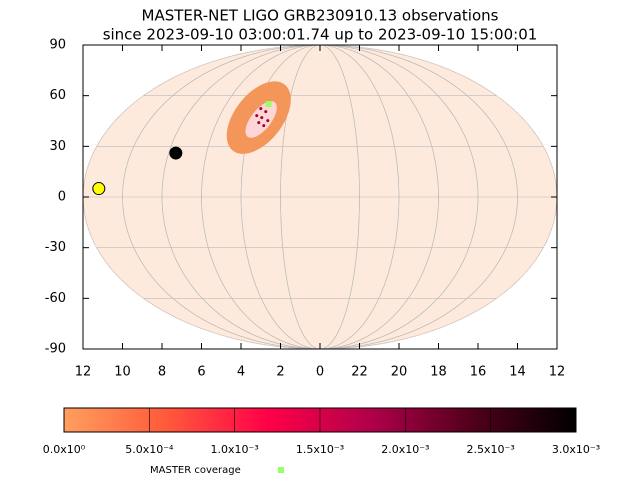 The image size is (640, 480). I want to click on colorbar-tick-label: 2.5x10⁻³, so click(491, 449).